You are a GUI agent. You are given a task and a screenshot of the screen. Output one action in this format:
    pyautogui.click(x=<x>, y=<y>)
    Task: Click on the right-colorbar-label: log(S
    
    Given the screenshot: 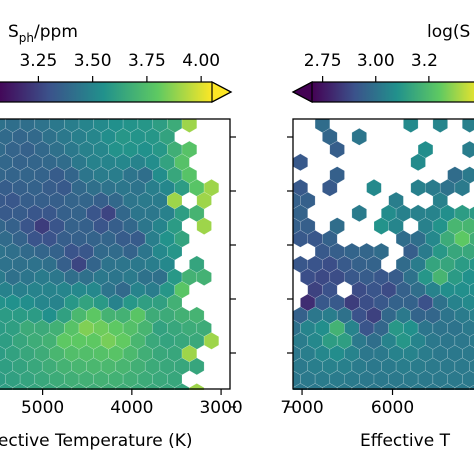 What is the action you would take?
    pyautogui.click(x=448, y=32)
    